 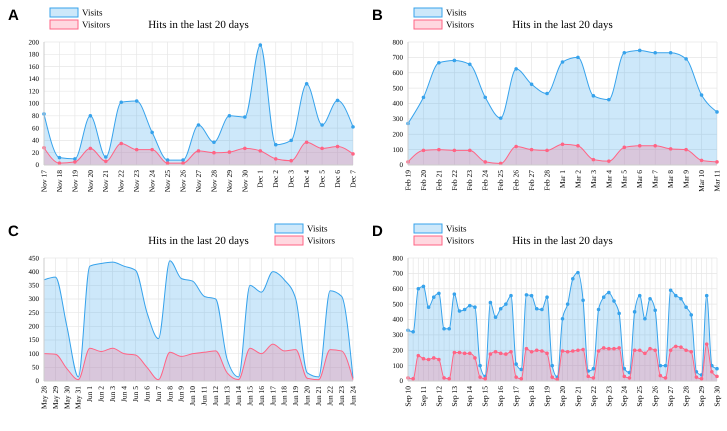 I want to click on text: C, so click(x=13, y=231).